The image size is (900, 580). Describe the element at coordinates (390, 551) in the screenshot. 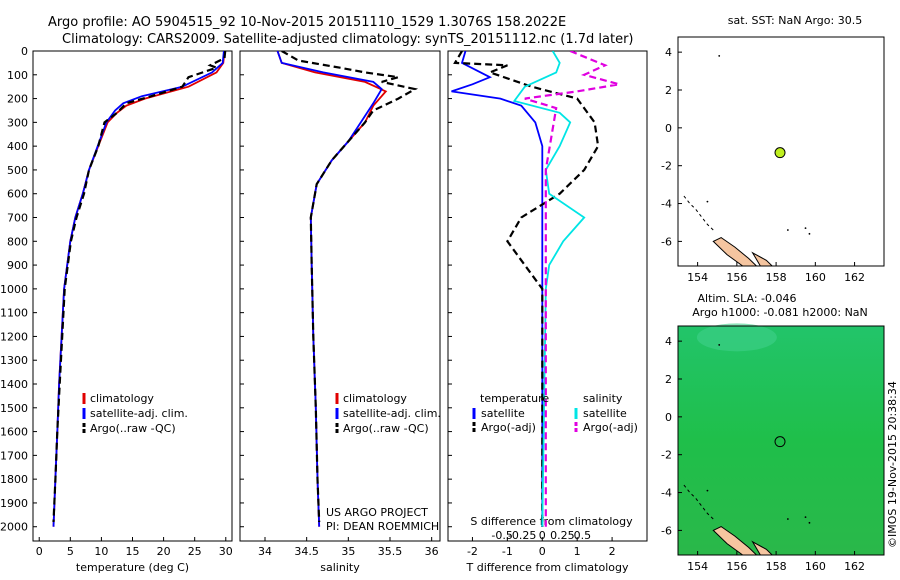

I see `x-tick-label: 35.5` at that location.